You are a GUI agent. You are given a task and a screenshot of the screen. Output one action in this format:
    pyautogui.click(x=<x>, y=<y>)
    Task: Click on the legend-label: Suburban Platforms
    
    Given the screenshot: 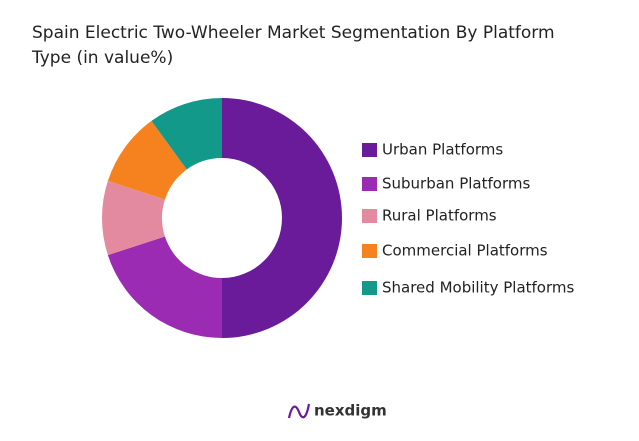 What is the action you would take?
    pyautogui.click(x=456, y=184)
    